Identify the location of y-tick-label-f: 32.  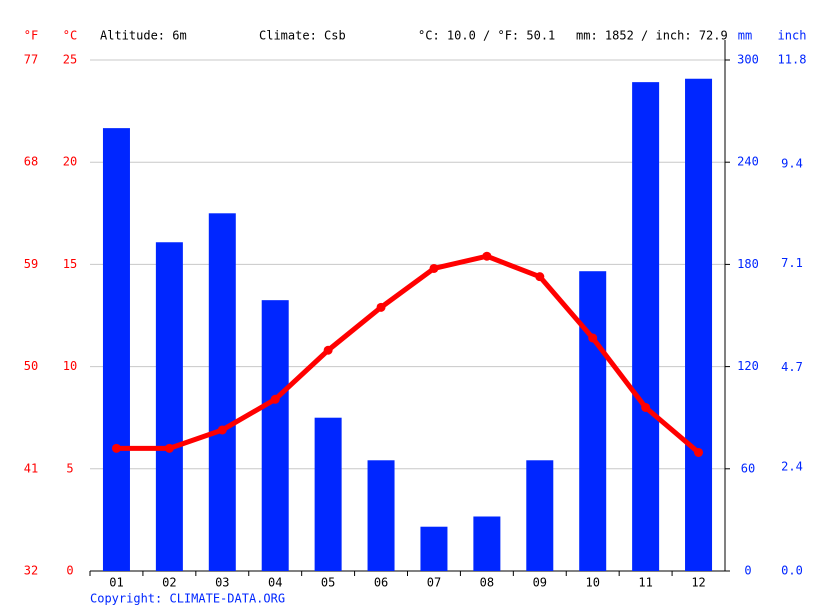
(31, 571).